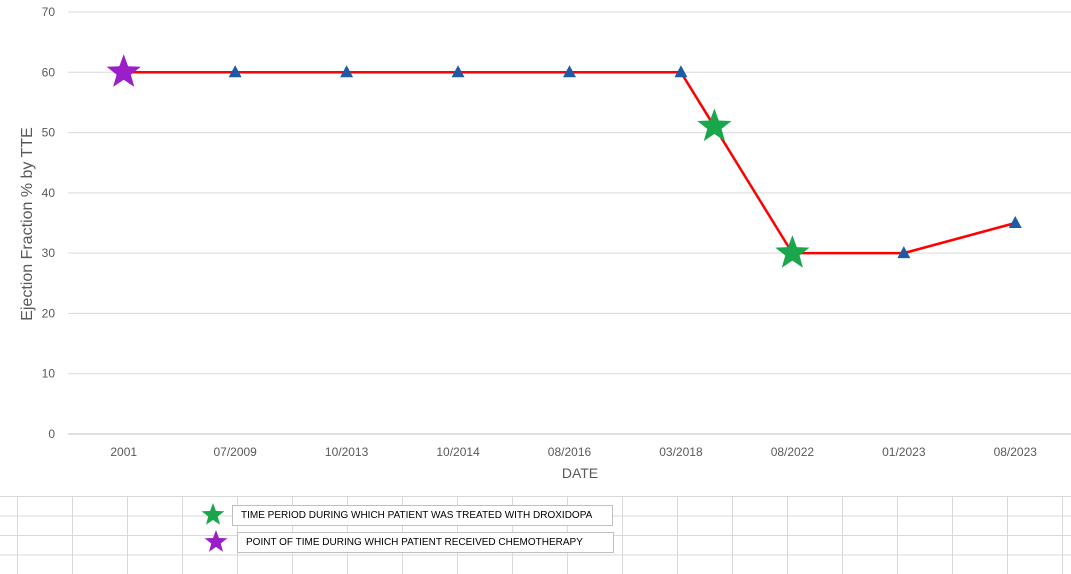  Describe the element at coordinates (681, 452) in the screenshot. I see `x-tick-label: 03/2018` at that location.